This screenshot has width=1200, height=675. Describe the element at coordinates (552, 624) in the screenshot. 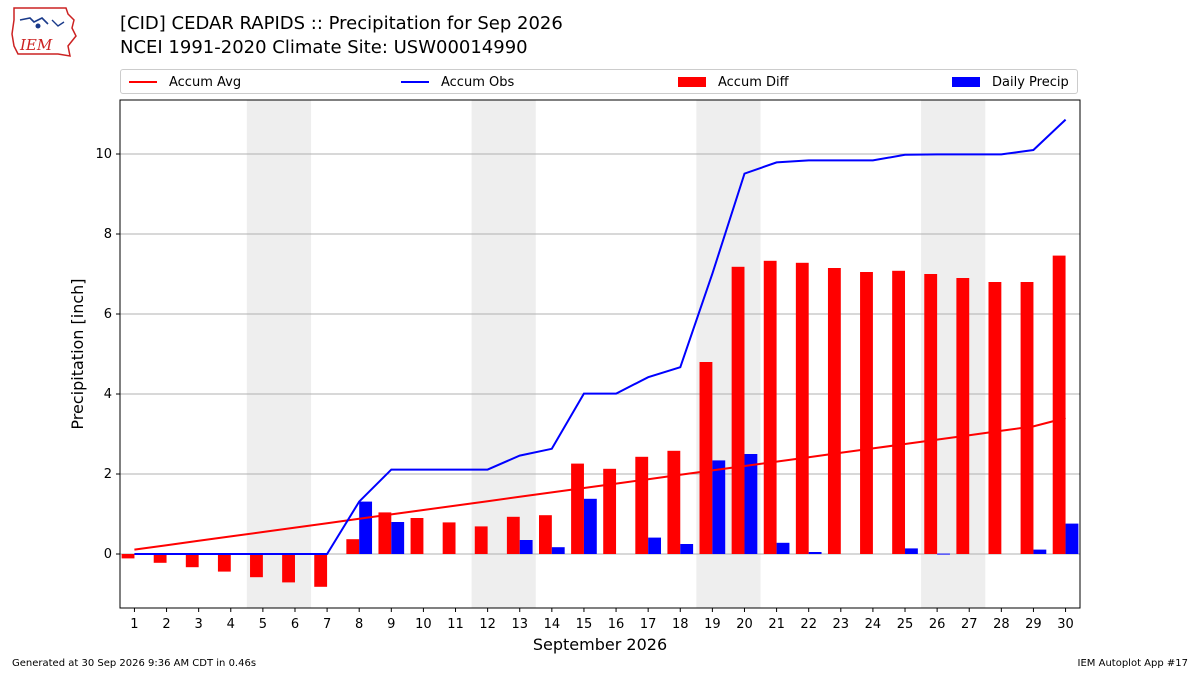

I see `x-tick-label-14: 14` at that location.